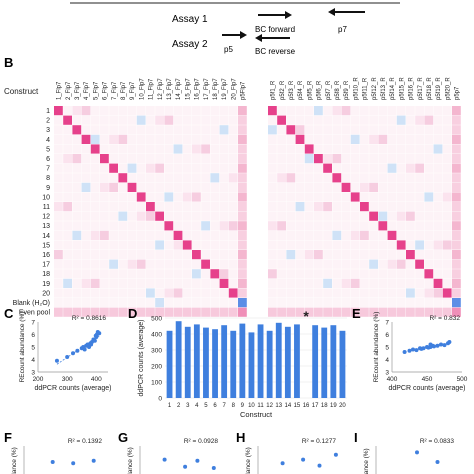  Describe the element at coordinates (67, 379) in the screenshot. I see `x-tick-label: 300` at that location.